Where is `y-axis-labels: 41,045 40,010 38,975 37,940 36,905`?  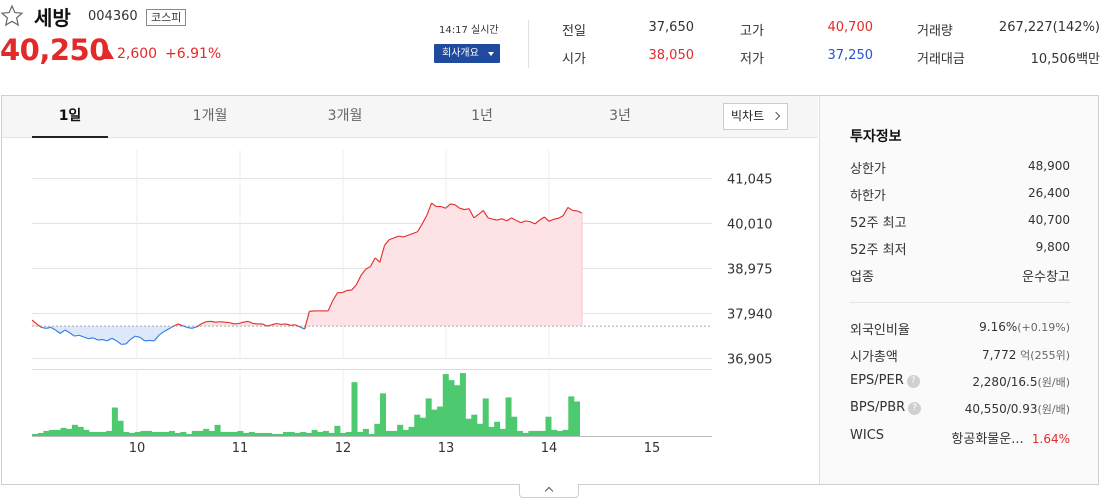 y-axis-labels: 41,045 40,010 38,975 37,940 36,905 is located at coordinates (750, 270).